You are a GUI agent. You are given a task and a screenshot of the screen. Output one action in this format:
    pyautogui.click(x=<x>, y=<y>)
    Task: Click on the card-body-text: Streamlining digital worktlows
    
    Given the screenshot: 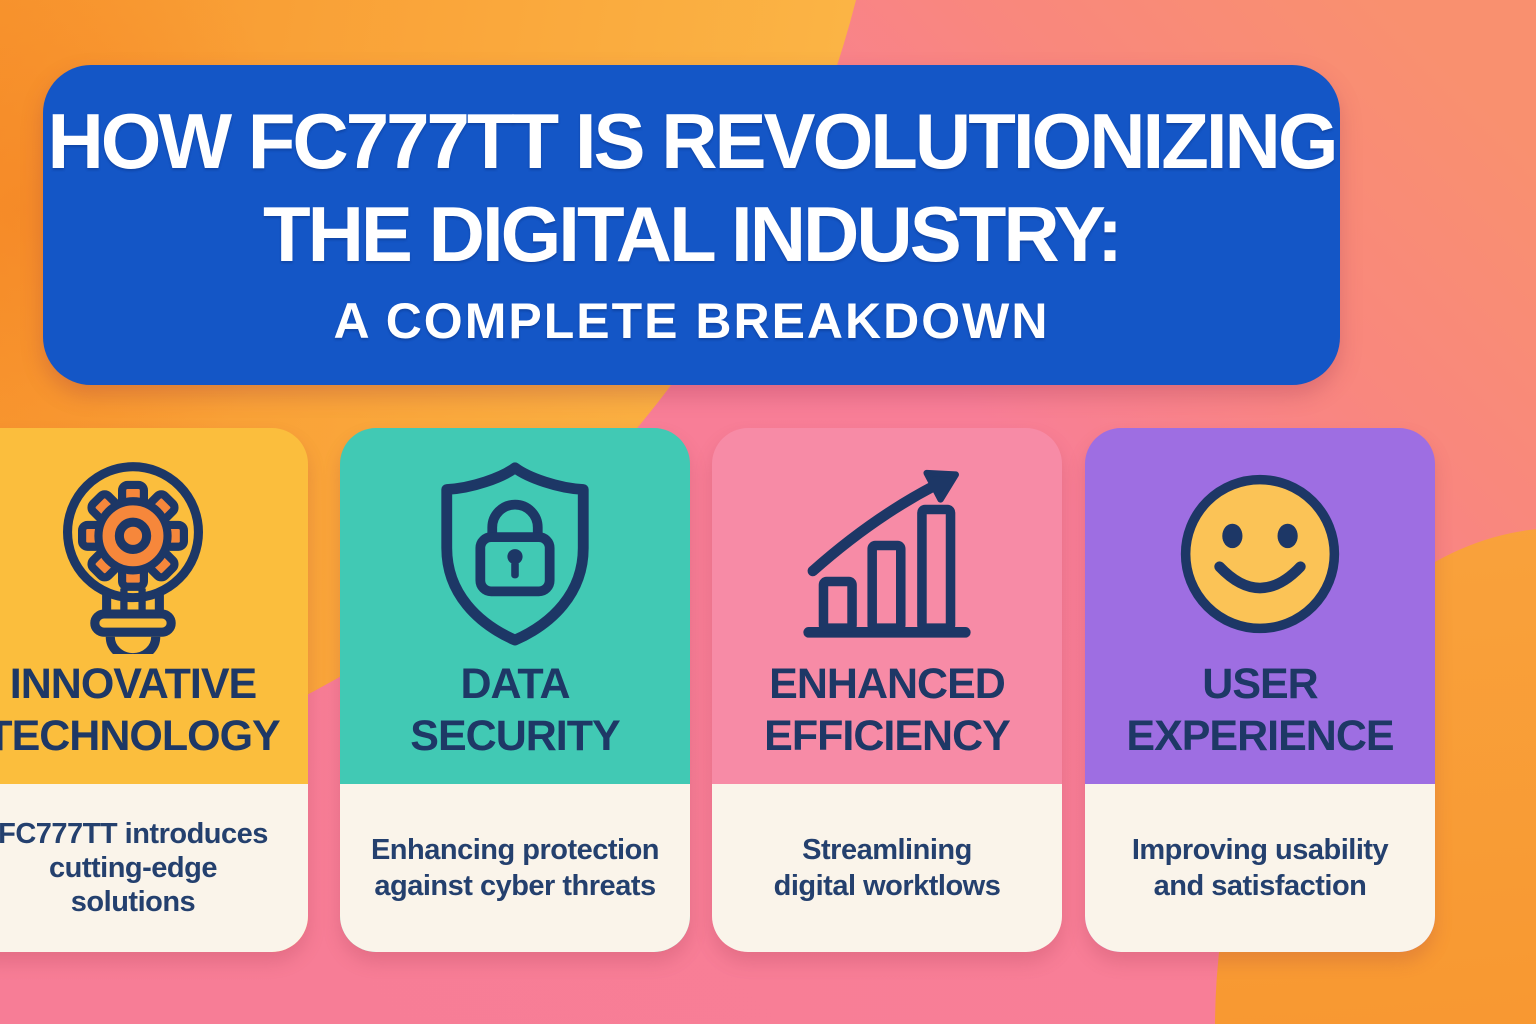 What is the action you would take?
    pyautogui.click(x=887, y=868)
    